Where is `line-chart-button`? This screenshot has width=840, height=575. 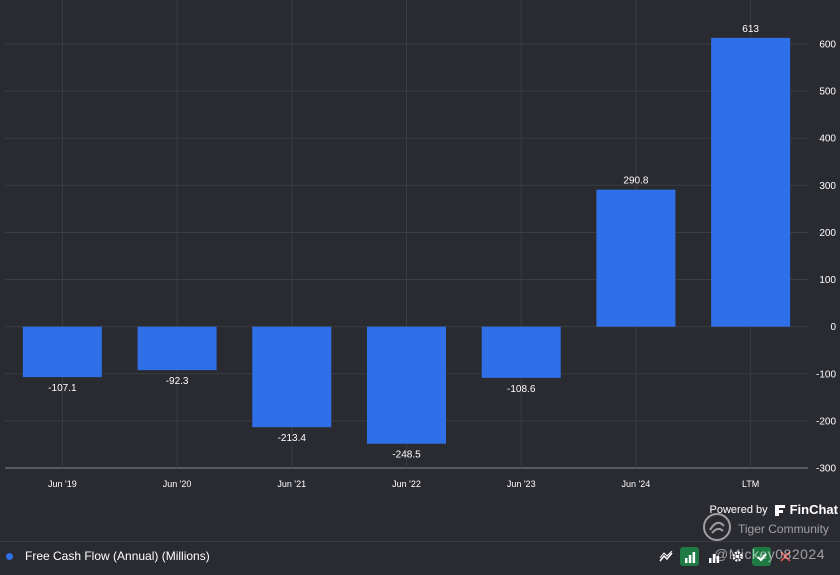 line-chart-button is located at coordinates (665, 556).